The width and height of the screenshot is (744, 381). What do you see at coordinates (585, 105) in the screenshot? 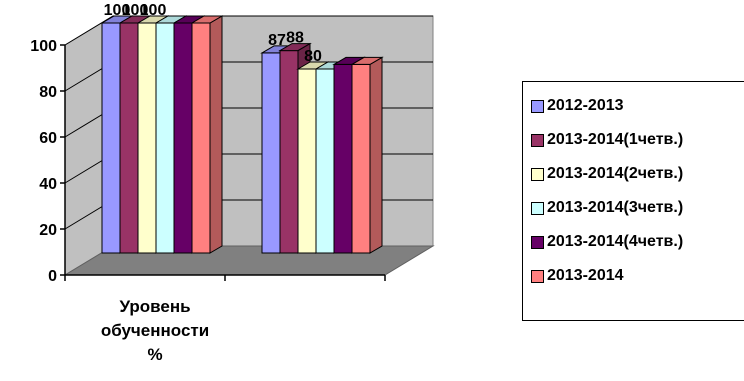
I see `legend-label: 2012-2013` at bounding box center [585, 105].